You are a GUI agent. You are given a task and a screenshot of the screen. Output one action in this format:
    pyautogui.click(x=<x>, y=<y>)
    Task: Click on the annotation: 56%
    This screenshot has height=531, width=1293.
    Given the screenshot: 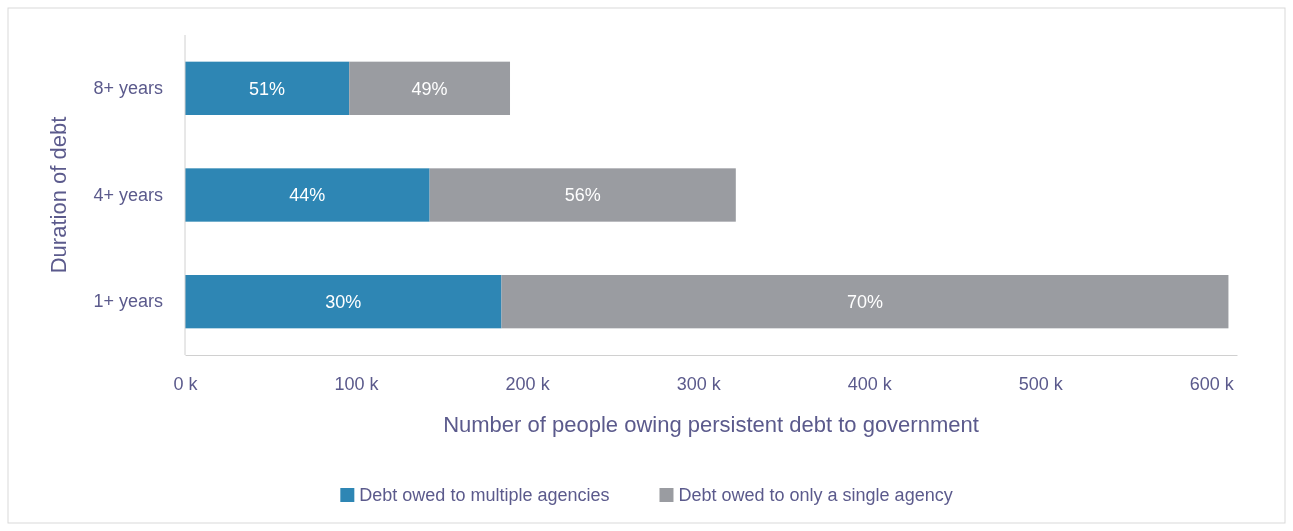 What is the action you would take?
    pyautogui.click(x=582, y=195)
    